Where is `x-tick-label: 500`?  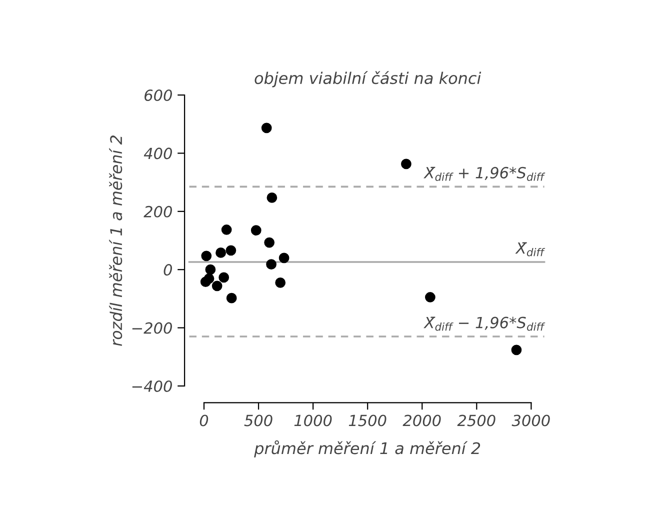
x-tick-label: 500 is located at coordinates (258, 420).